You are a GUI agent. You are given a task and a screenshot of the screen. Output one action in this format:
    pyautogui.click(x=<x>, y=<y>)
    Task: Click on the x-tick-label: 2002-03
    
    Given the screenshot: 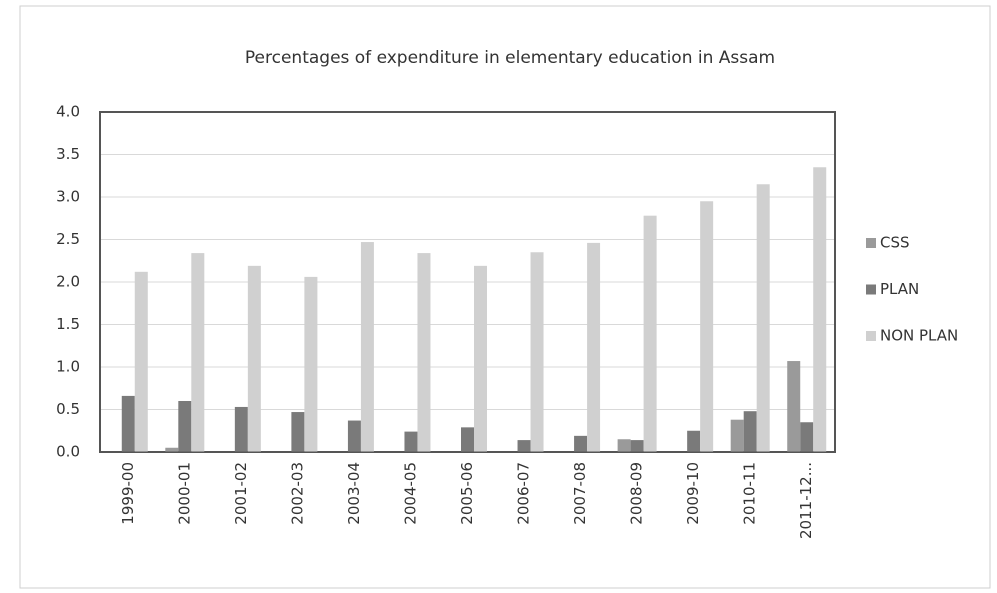 What is the action you would take?
    pyautogui.click(x=297, y=493)
    